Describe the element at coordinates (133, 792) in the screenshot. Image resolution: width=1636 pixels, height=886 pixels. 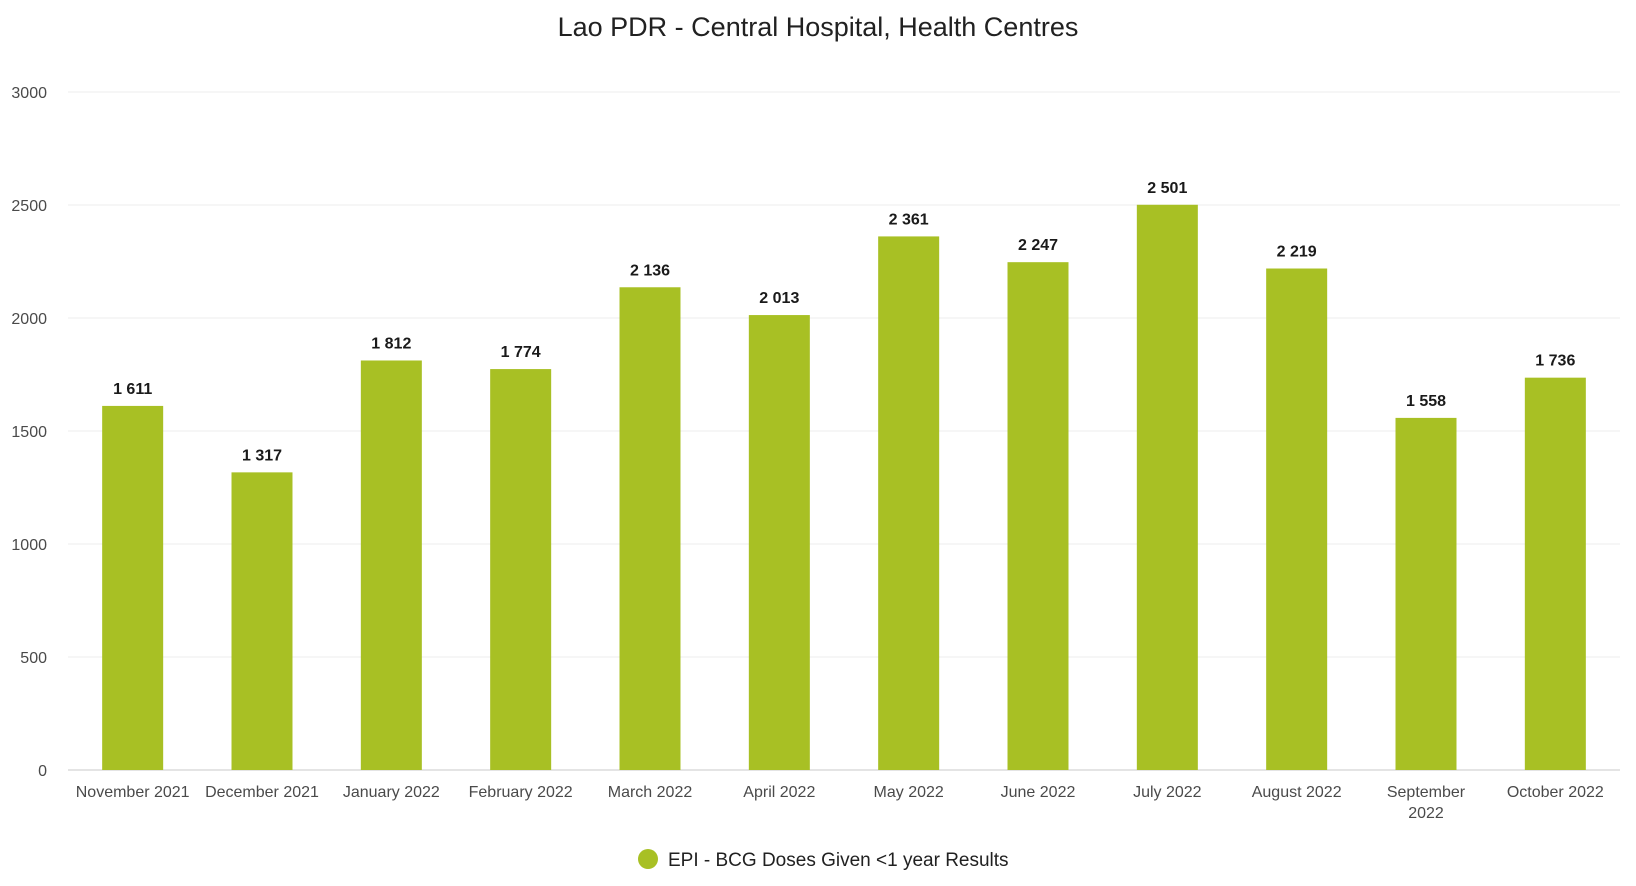
I see `x-tick-label: November 2021` at that location.